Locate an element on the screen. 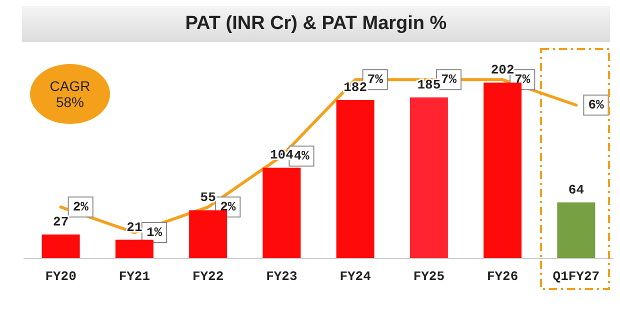 This screenshot has width=620, height=326. data-label: 185 is located at coordinates (429, 84).